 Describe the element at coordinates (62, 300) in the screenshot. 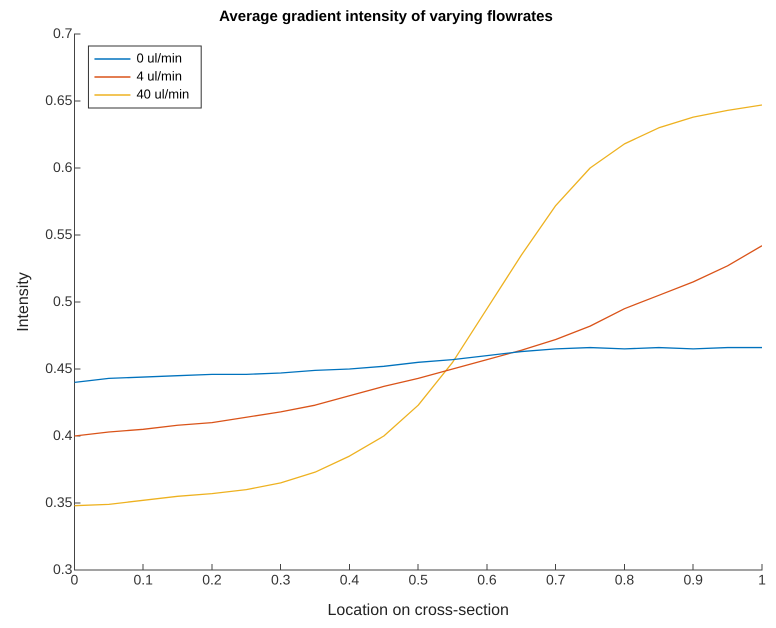

I see `y-tick-label: 0.5` at that location.